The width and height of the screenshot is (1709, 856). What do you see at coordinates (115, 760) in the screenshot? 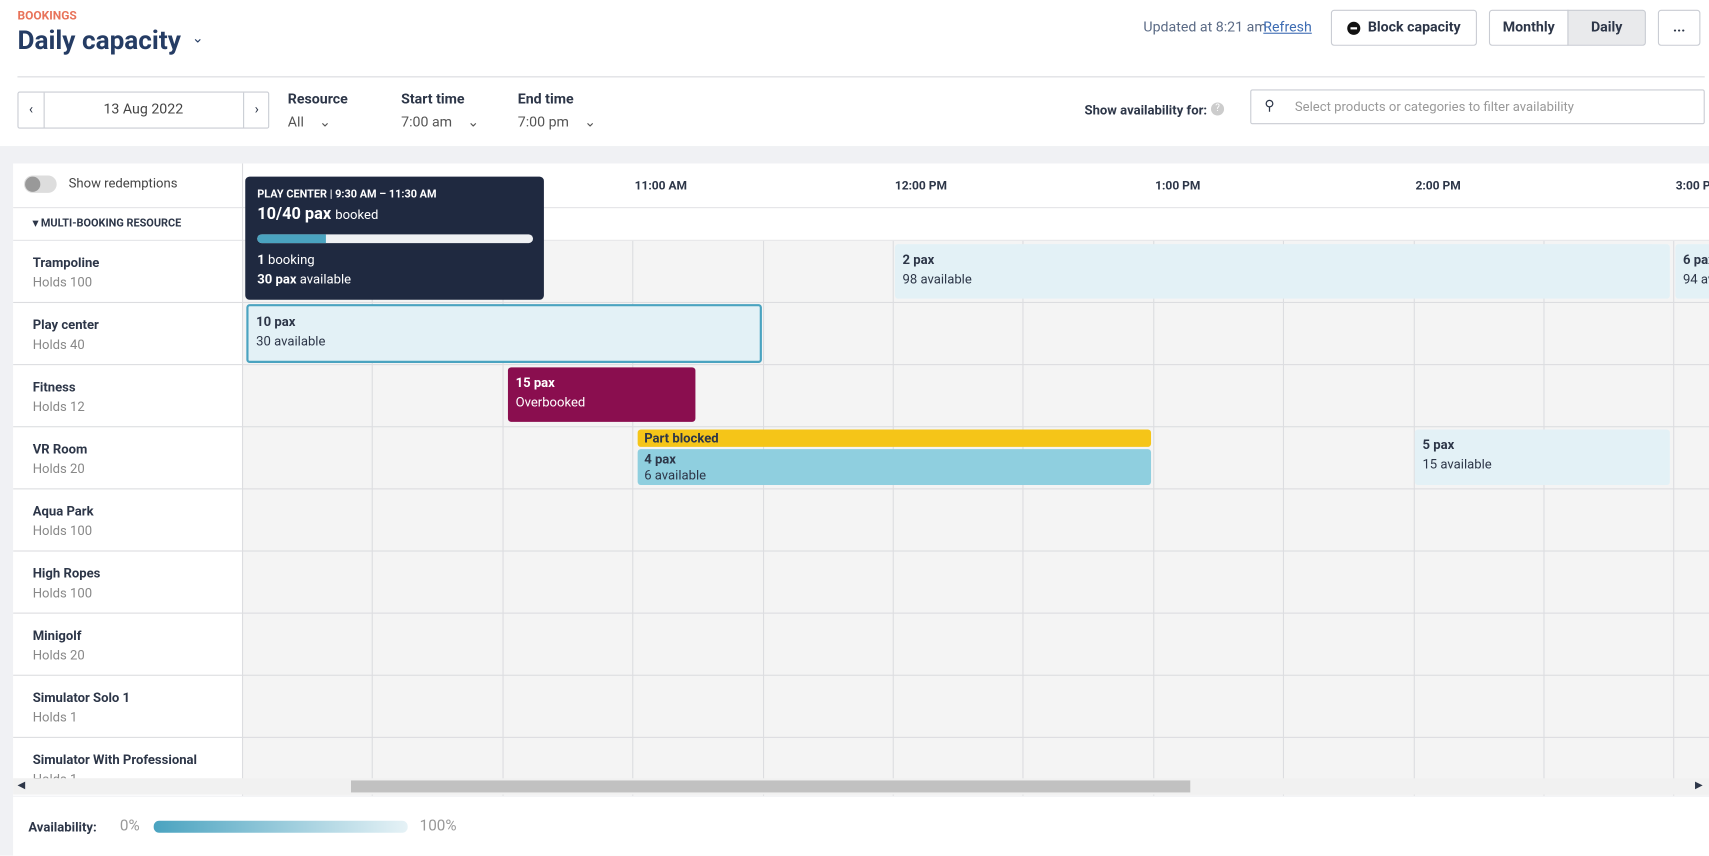
I see `resource-name: Simulator With Professional` at bounding box center [115, 760].